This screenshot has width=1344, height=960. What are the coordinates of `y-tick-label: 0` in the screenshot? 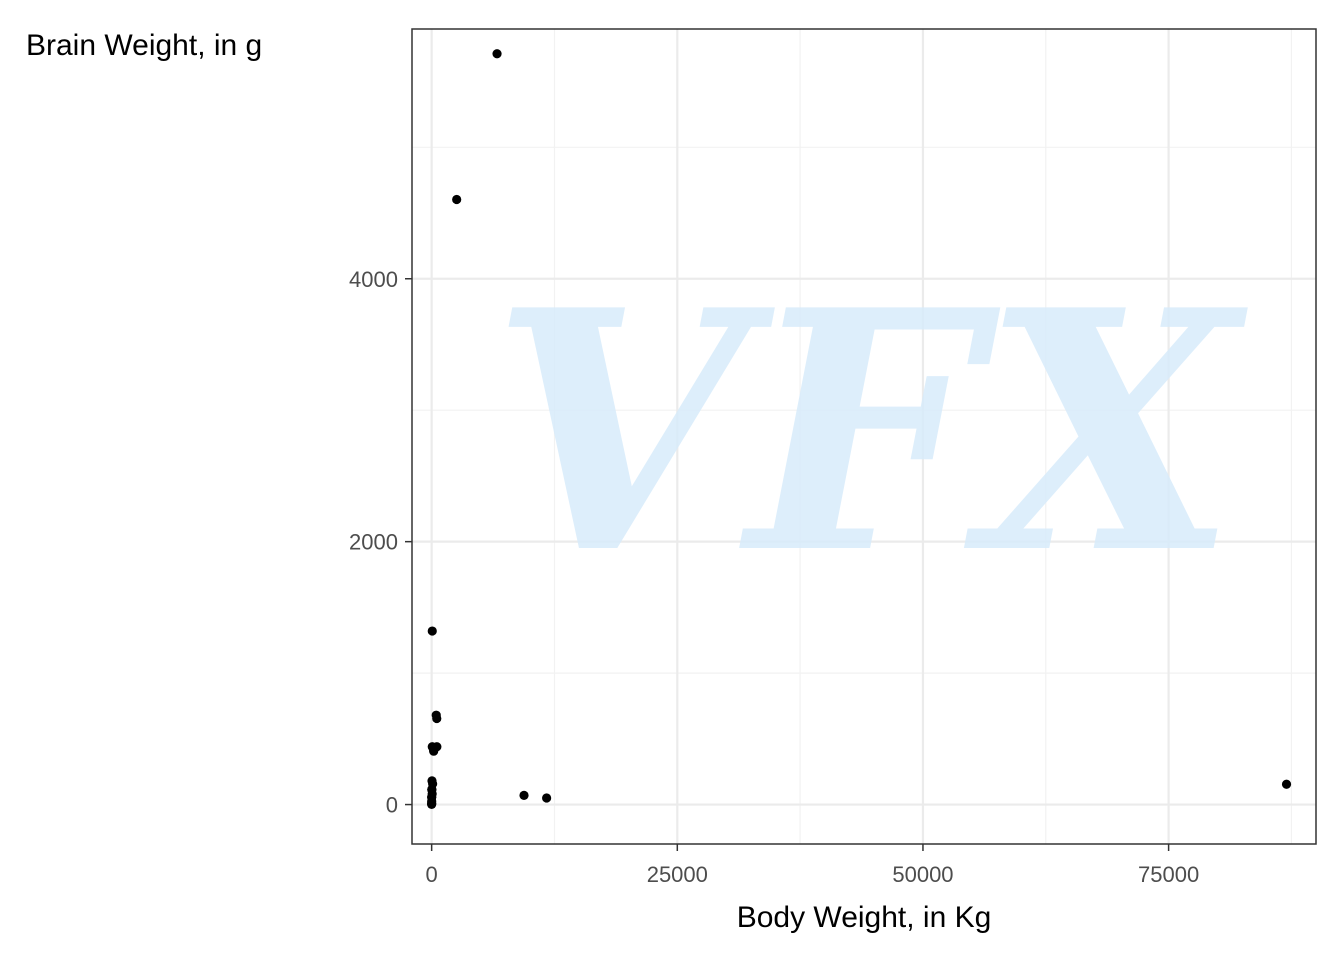 It's located at (392, 805).